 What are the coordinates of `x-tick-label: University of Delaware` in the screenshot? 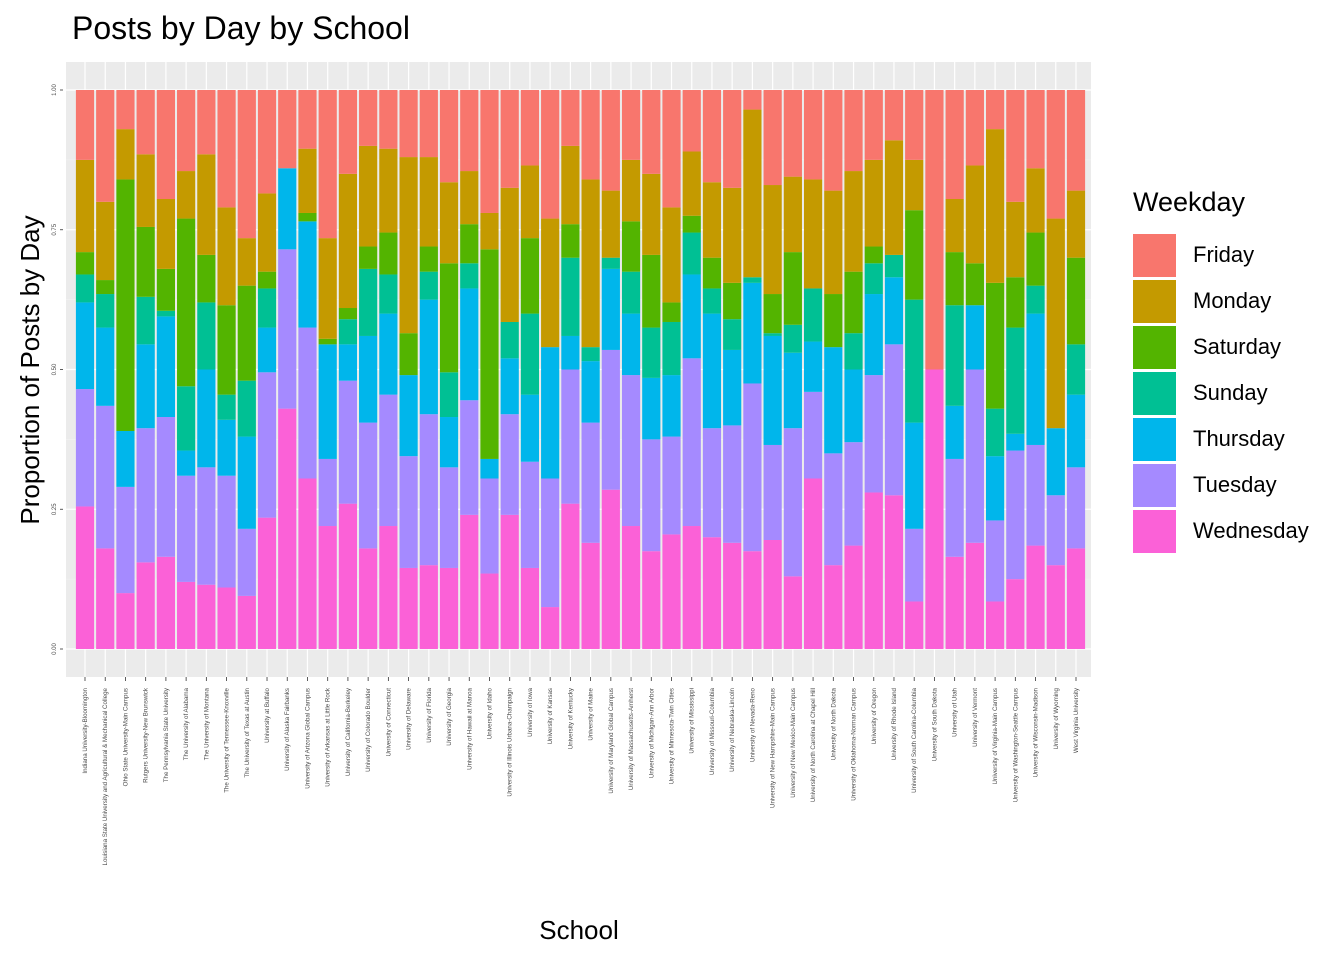 It's located at (409, 718).